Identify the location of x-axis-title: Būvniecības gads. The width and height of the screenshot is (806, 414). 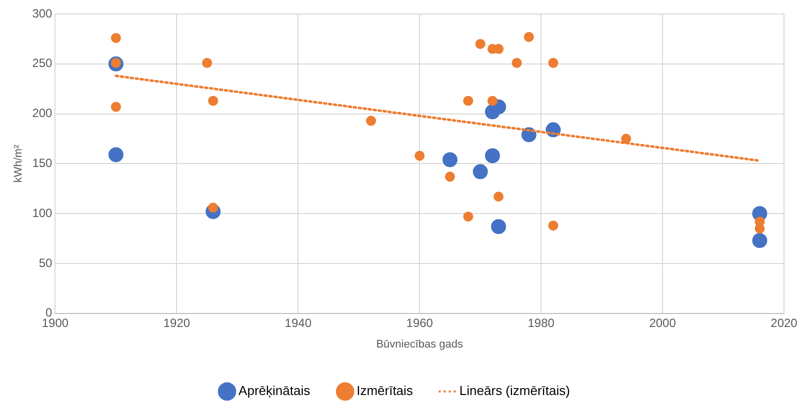
(420, 344).